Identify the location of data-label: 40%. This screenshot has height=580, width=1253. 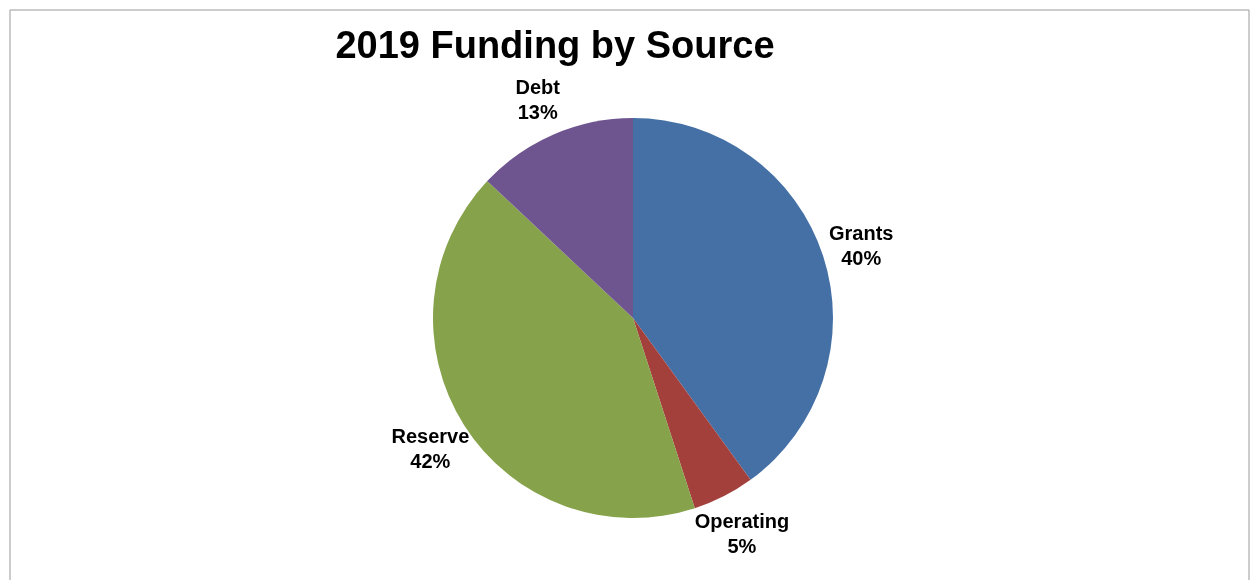
(861, 257).